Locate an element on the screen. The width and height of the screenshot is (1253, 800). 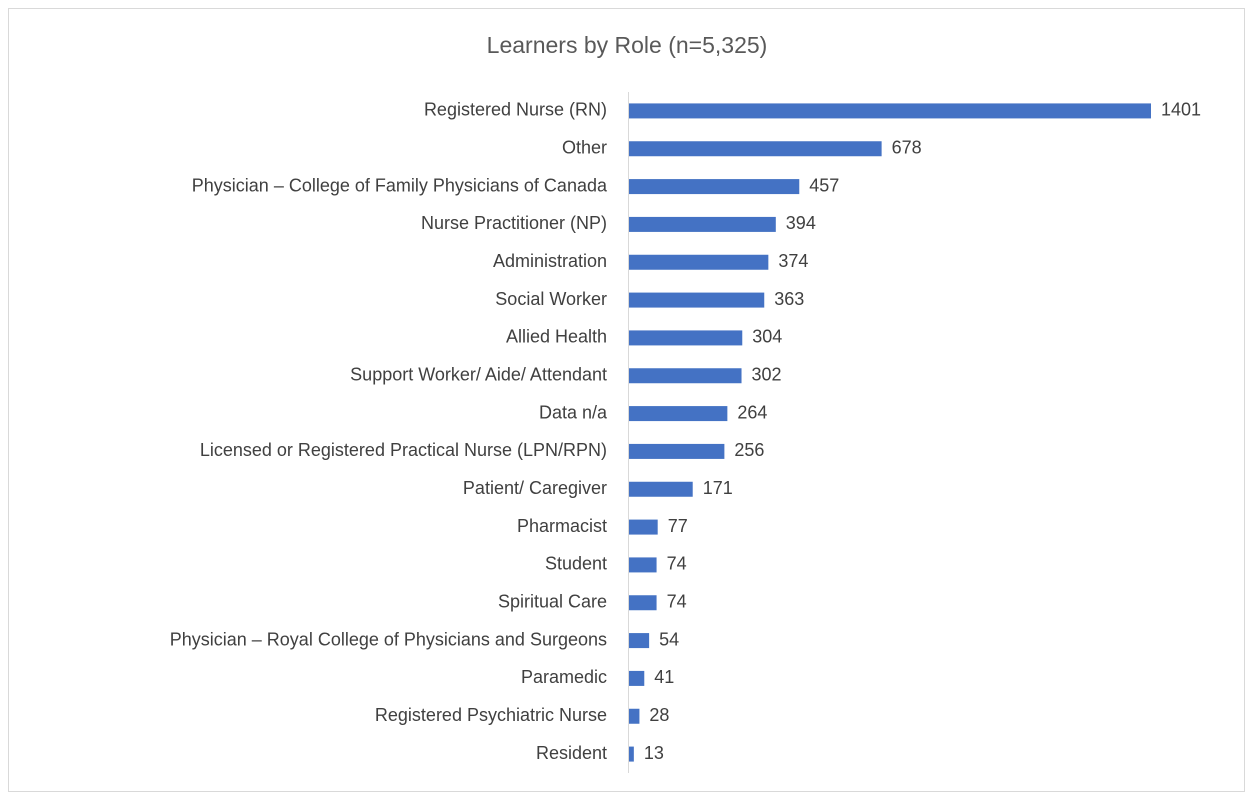
category-label: Support Worker/ Aide/ Attendant is located at coordinates (478, 375).